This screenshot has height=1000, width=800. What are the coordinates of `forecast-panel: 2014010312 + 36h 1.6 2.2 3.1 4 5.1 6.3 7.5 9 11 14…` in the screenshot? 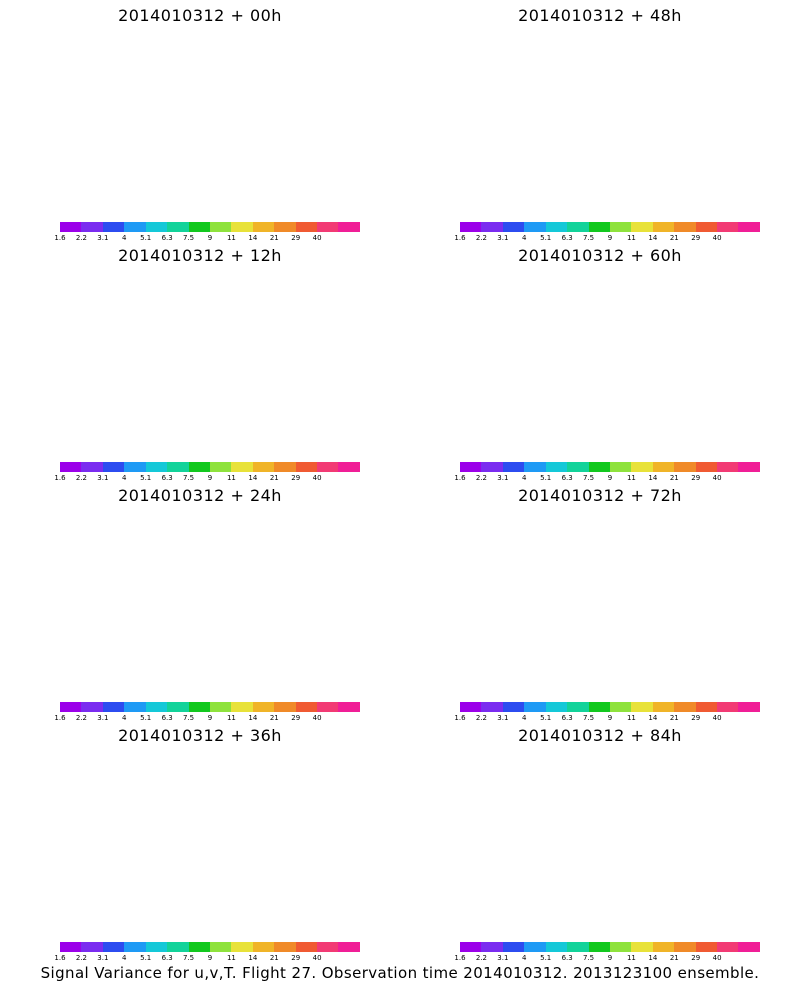 It's located at (200, 842).